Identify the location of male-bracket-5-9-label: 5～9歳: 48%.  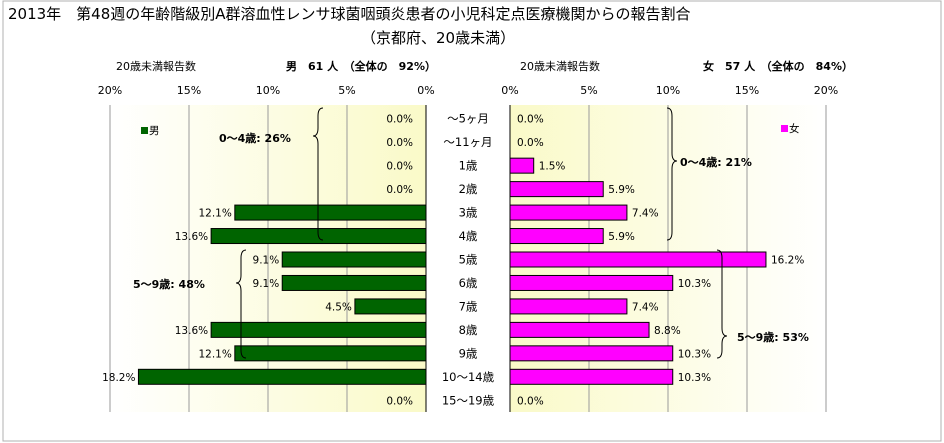
(169, 284).